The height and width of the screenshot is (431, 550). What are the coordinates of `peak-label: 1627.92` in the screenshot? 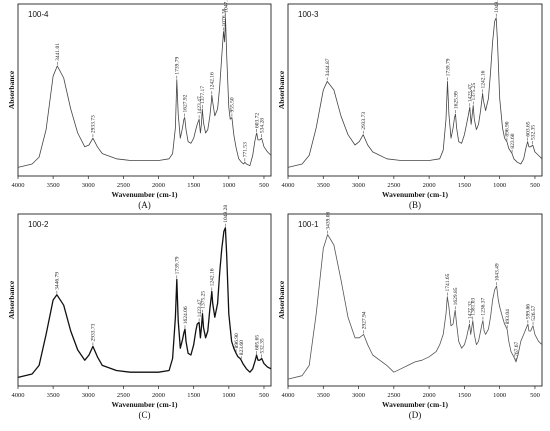 It's located at (185, 103).